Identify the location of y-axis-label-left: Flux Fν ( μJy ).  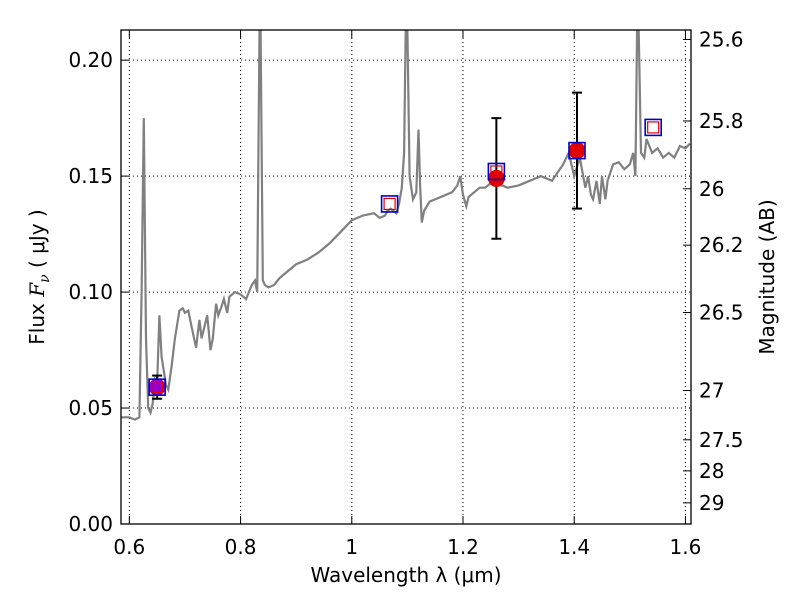
(39, 276).